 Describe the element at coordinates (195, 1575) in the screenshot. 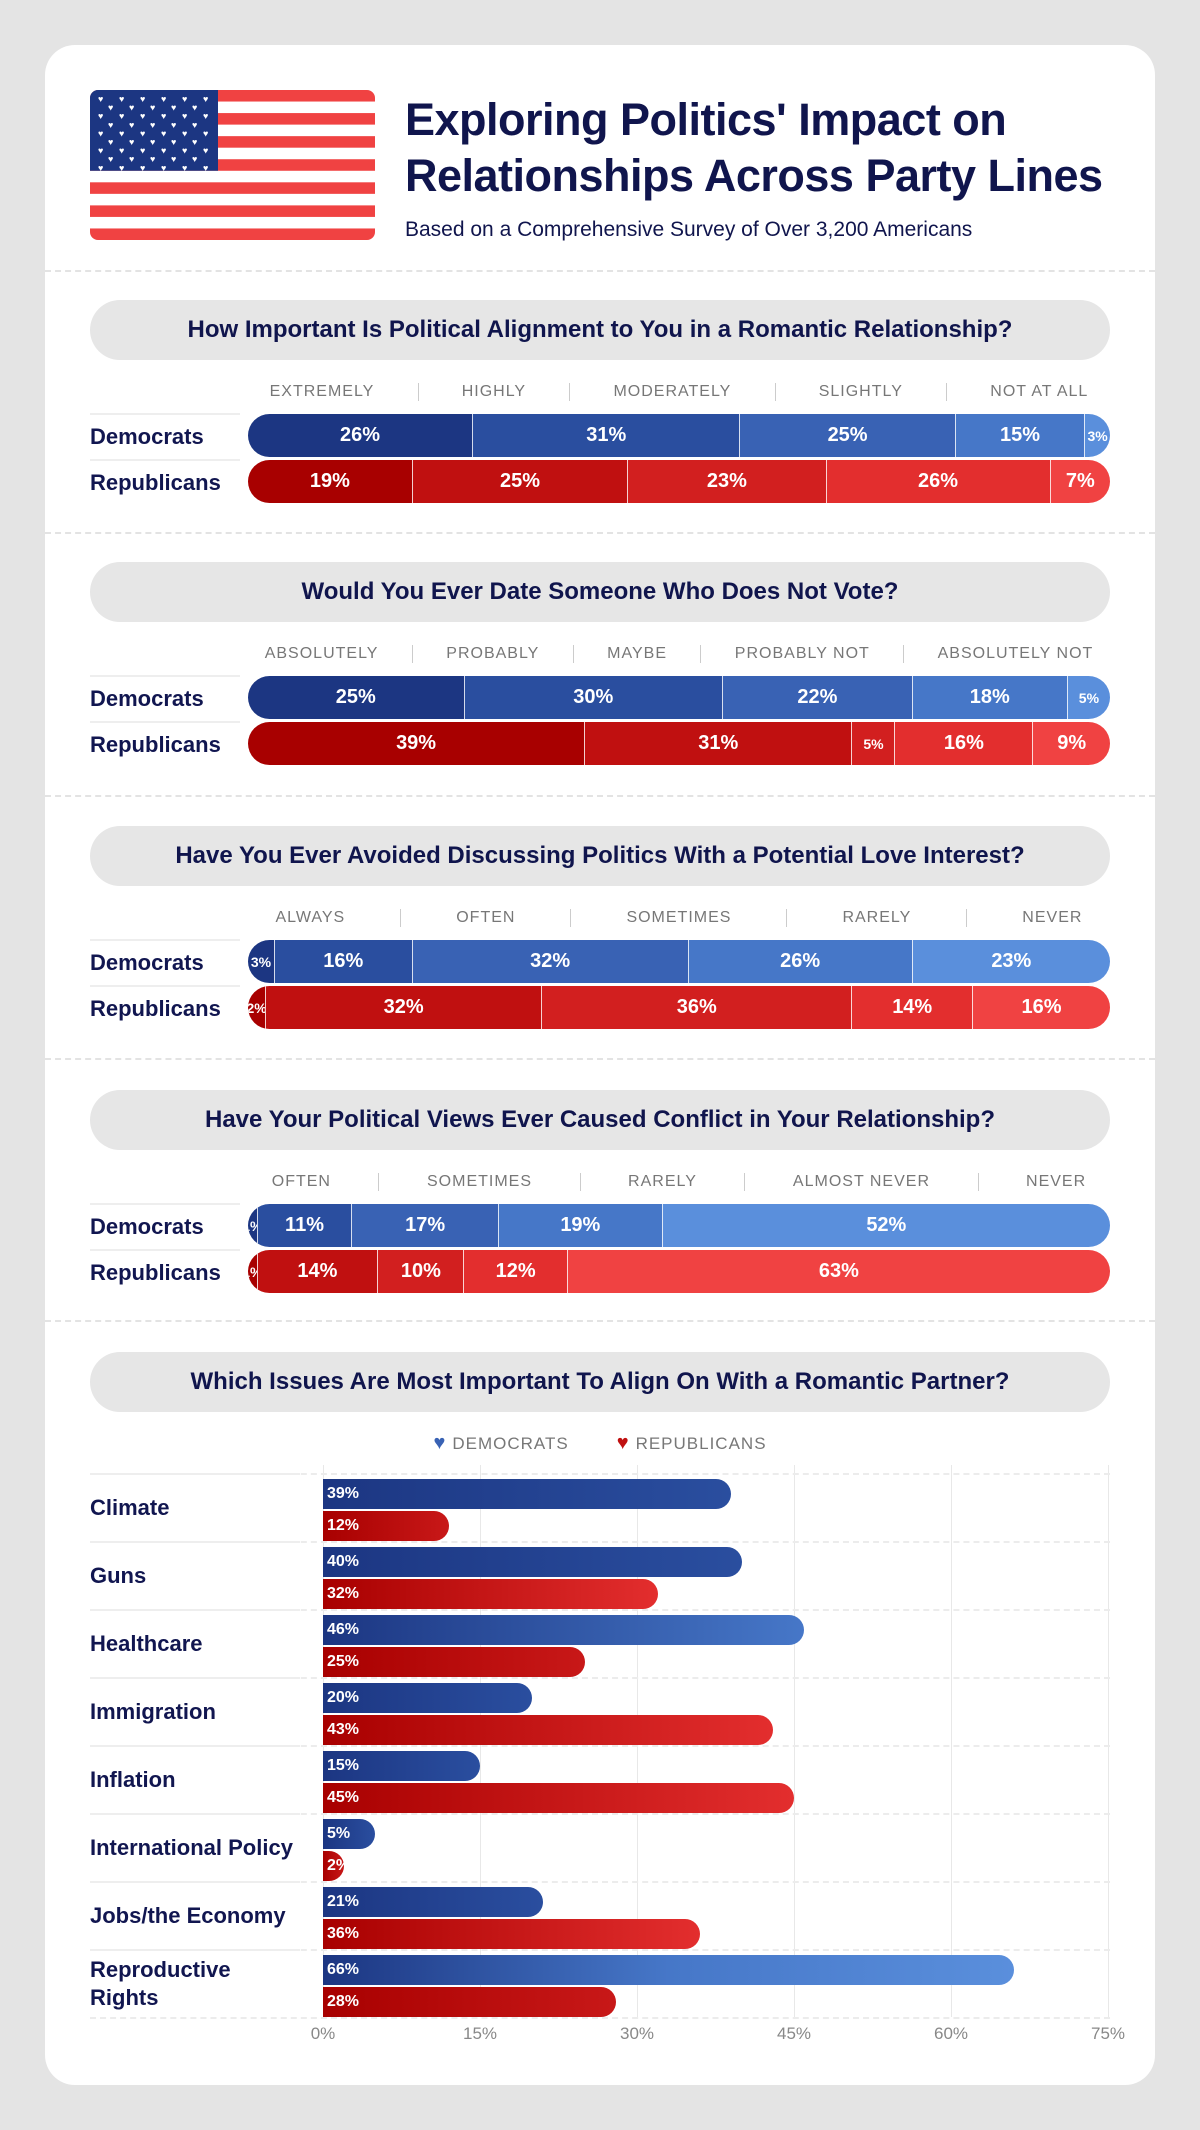

I see `issue-label: Guns` at that location.